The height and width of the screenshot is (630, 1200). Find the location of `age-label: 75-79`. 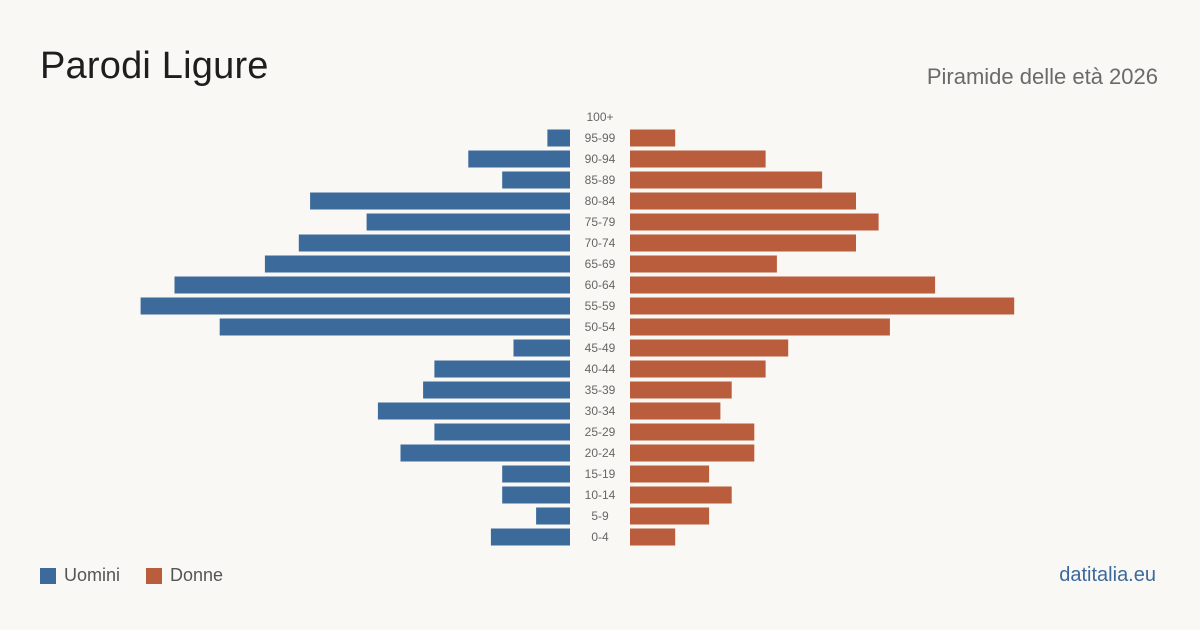

age-label: 75-79 is located at coordinates (600, 222).